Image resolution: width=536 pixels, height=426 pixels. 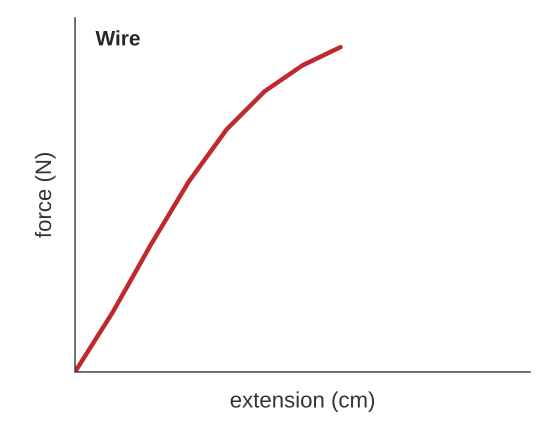 I want to click on chart-title: Wire, so click(x=118, y=38).